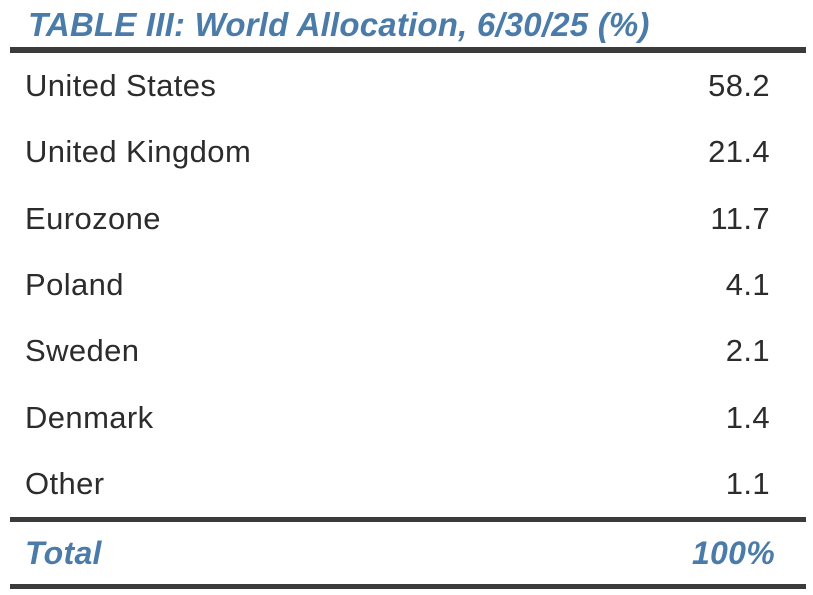  I want to click on table-row: Sweden 2.1, so click(406, 351).